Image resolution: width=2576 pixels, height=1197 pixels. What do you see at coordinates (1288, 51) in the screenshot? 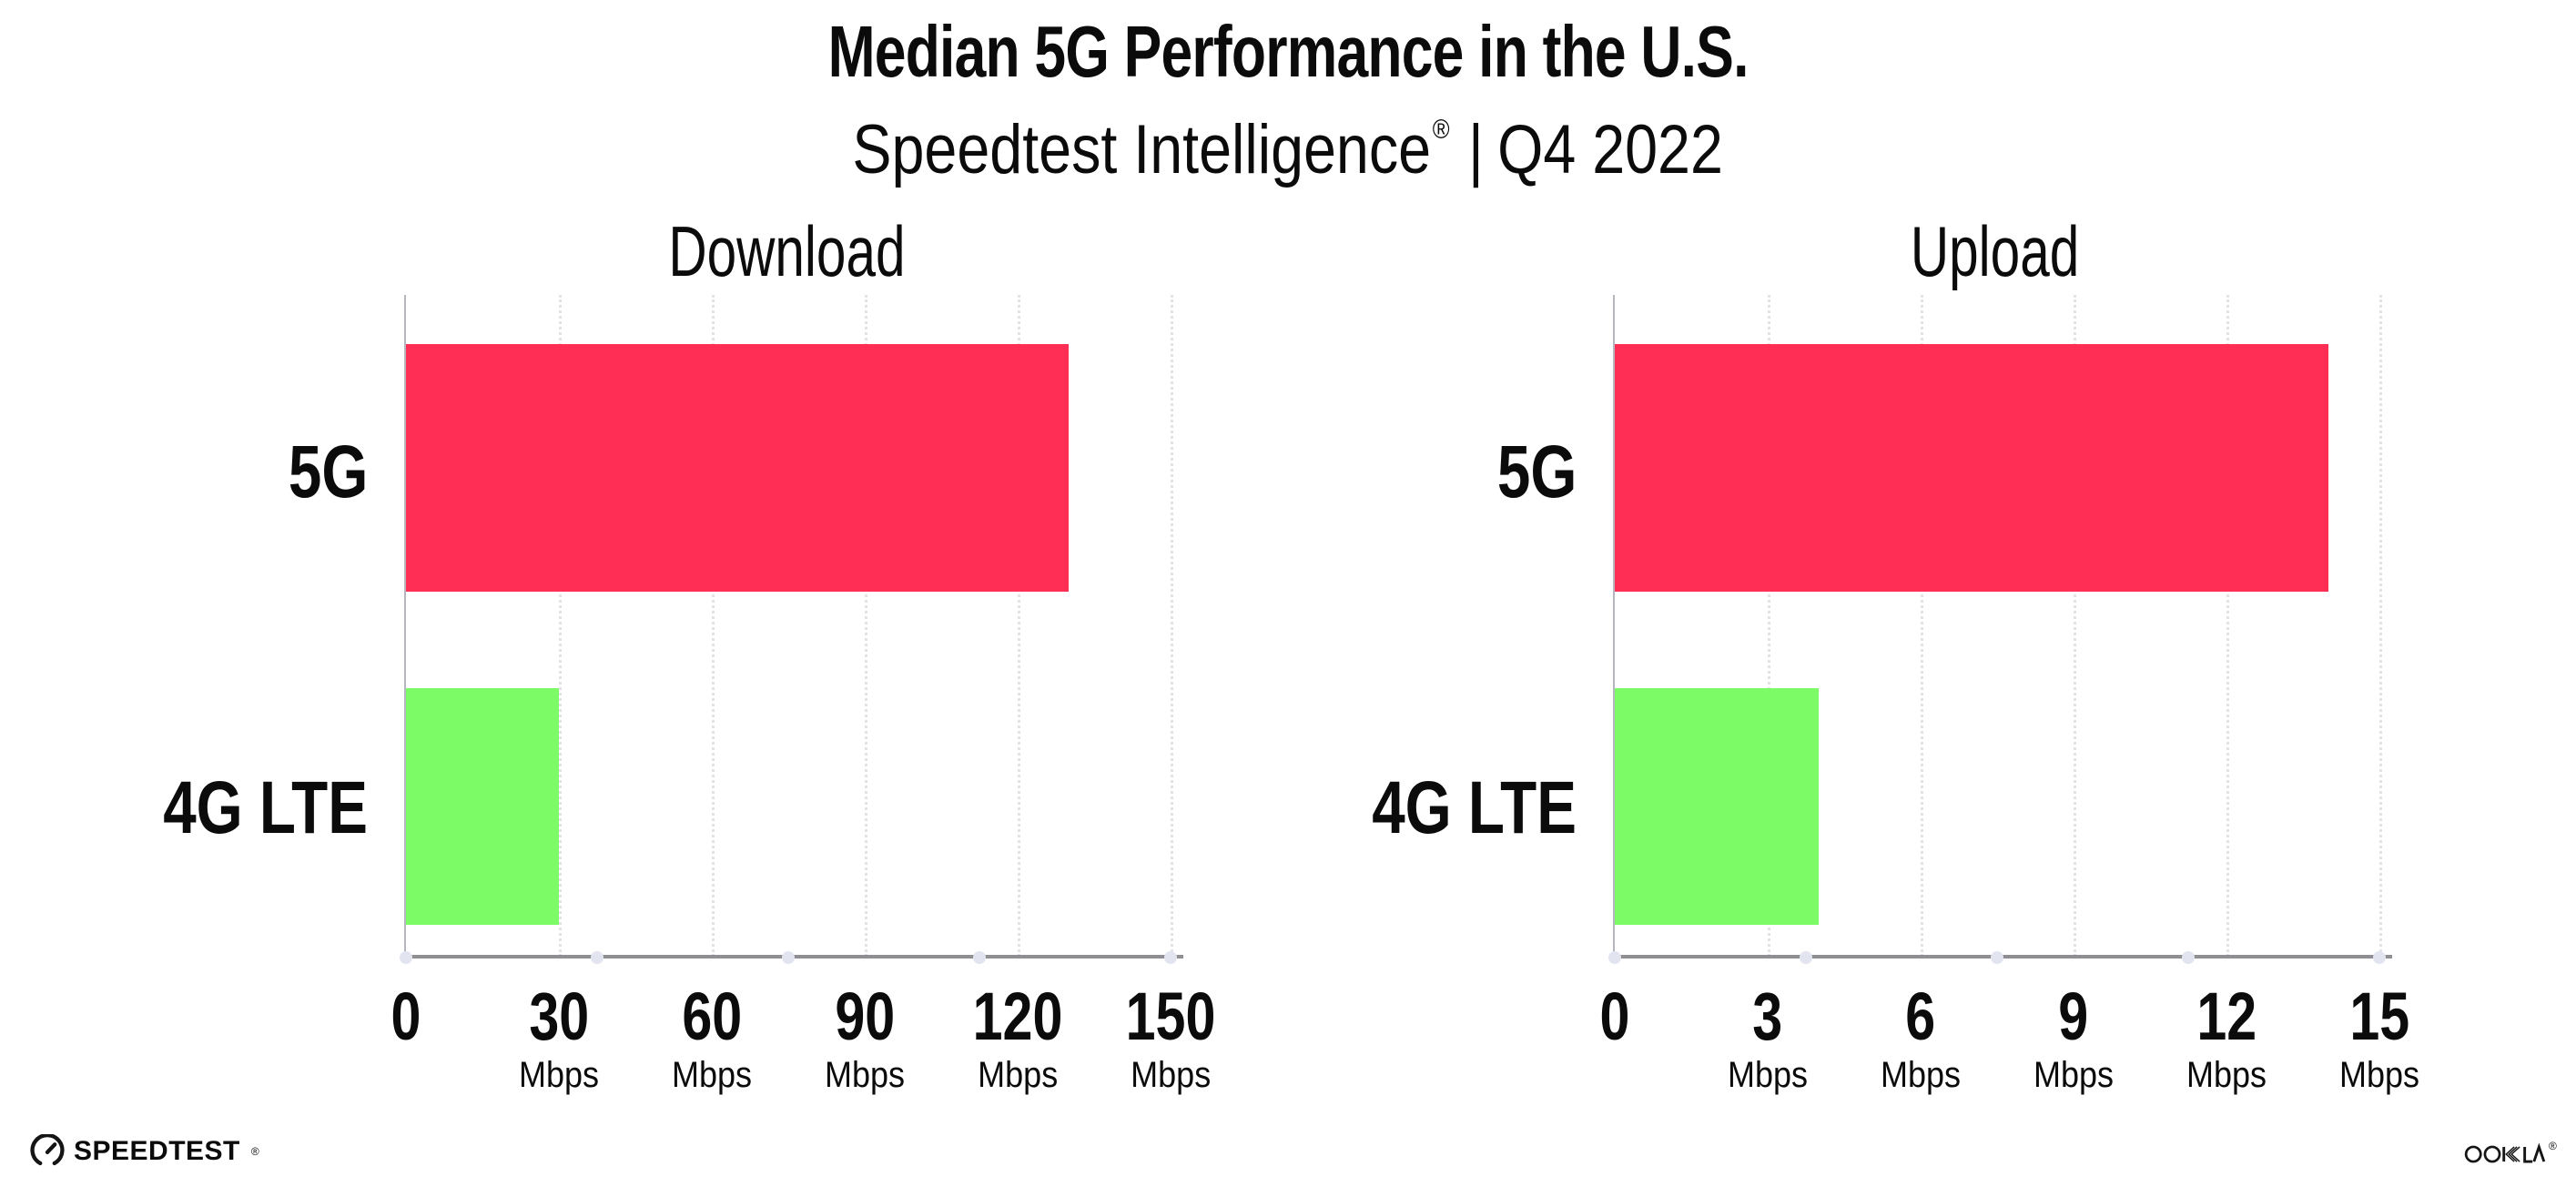
I see `page-title: Median 5G Performance in the U.S.` at bounding box center [1288, 51].